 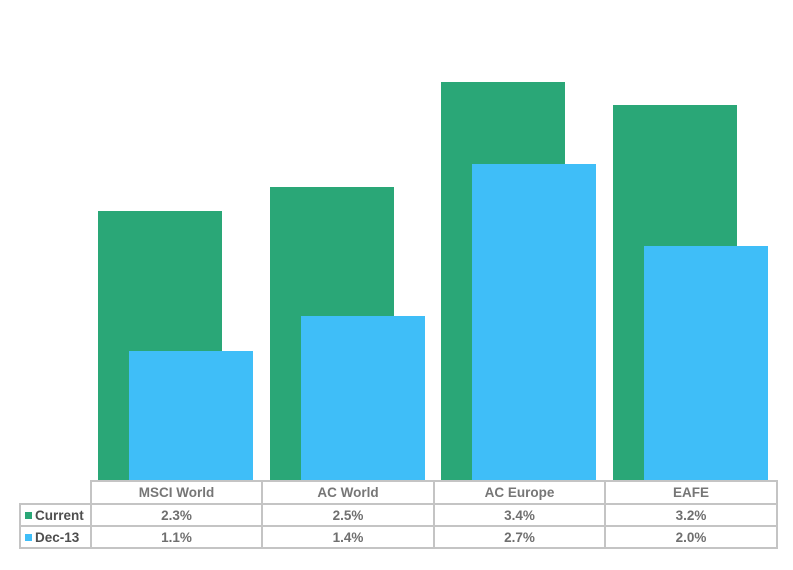 I want to click on bar-dec13-ac-europe, so click(x=534, y=321).